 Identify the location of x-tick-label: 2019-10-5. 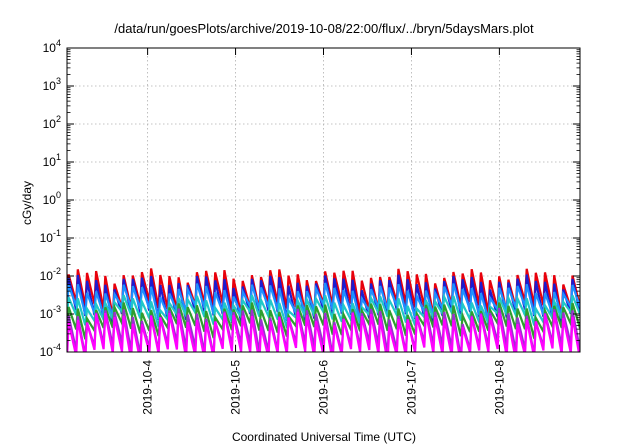
(236, 387).